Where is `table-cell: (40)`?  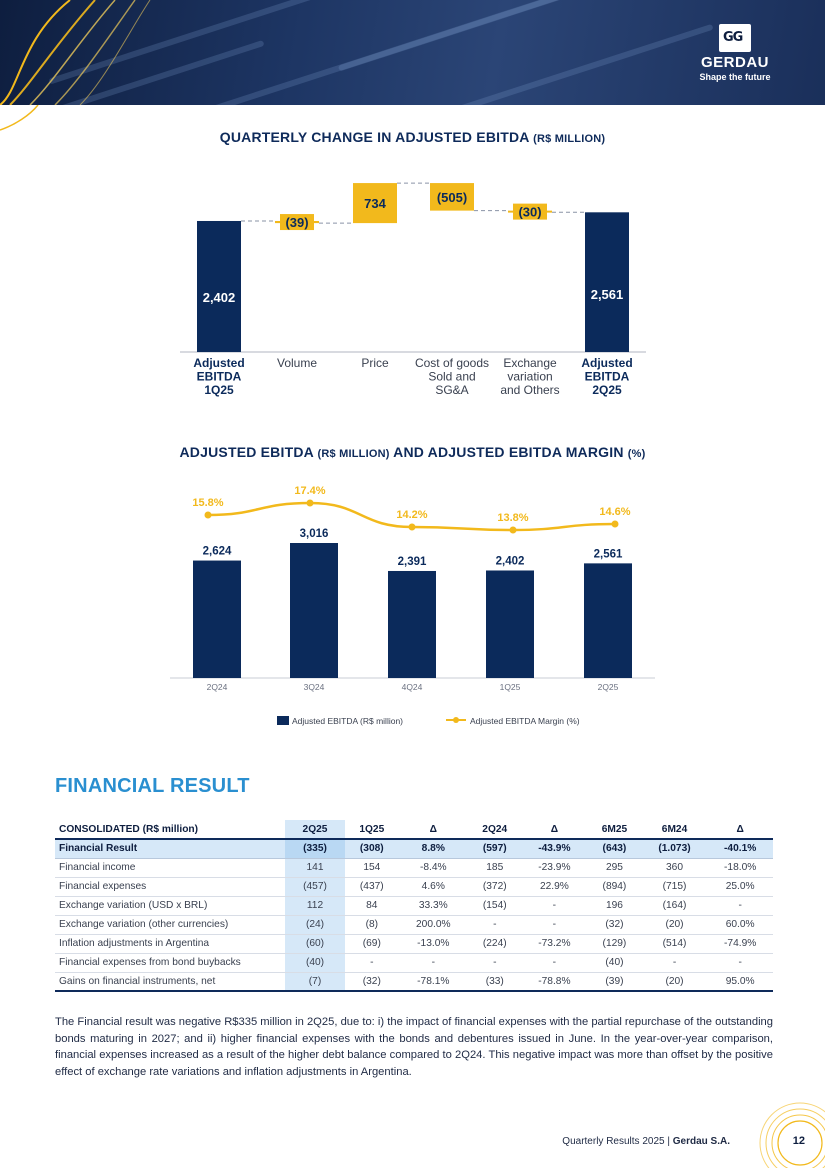
table-cell: (40) is located at coordinates (614, 963).